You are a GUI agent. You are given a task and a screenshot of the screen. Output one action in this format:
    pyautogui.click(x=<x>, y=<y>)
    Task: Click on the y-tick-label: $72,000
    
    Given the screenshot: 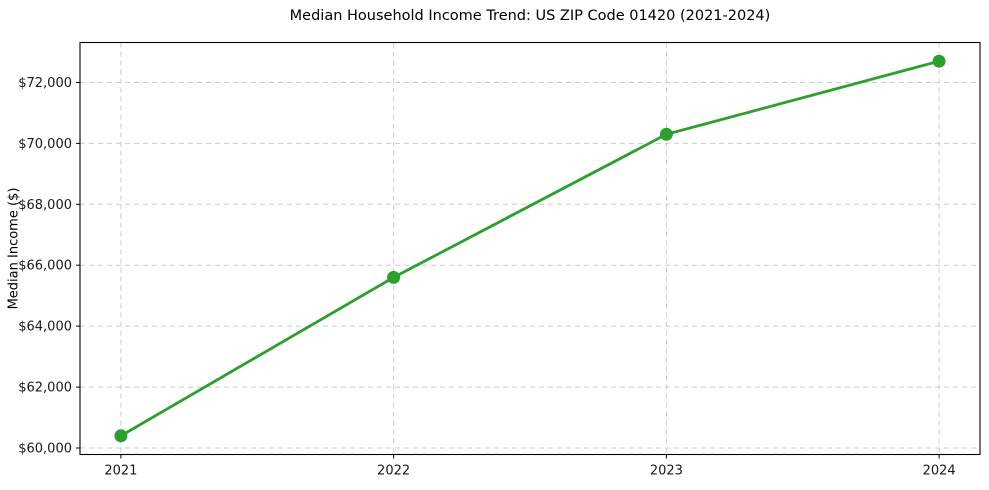 What is the action you would take?
    pyautogui.click(x=45, y=83)
    